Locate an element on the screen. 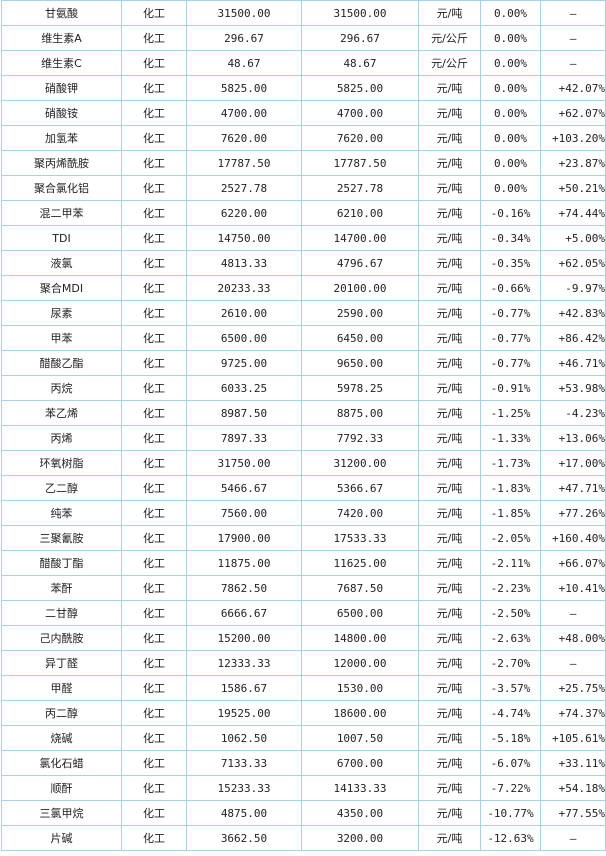 This screenshot has width=606, height=856. table-row: 聚合MDI 化工 20233.33 20100.00 元/吨 -0.66% -9.97% is located at coordinates (303, 288).